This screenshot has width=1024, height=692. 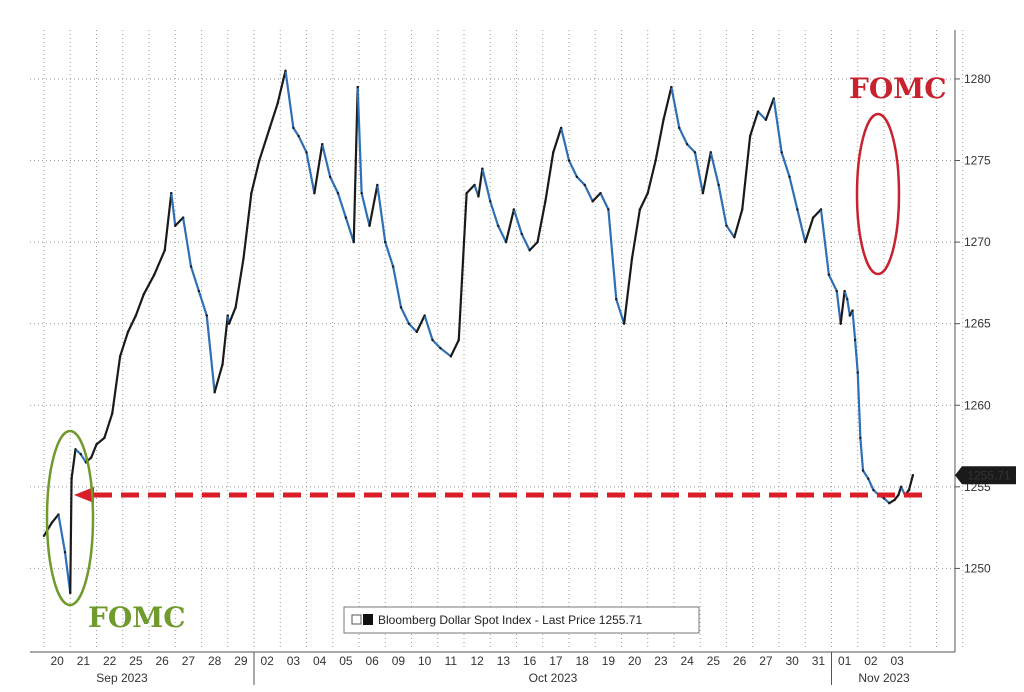 What do you see at coordinates (661, 661) in the screenshot?
I see `x-tick-label: 23` at bounding box center [661, 661].